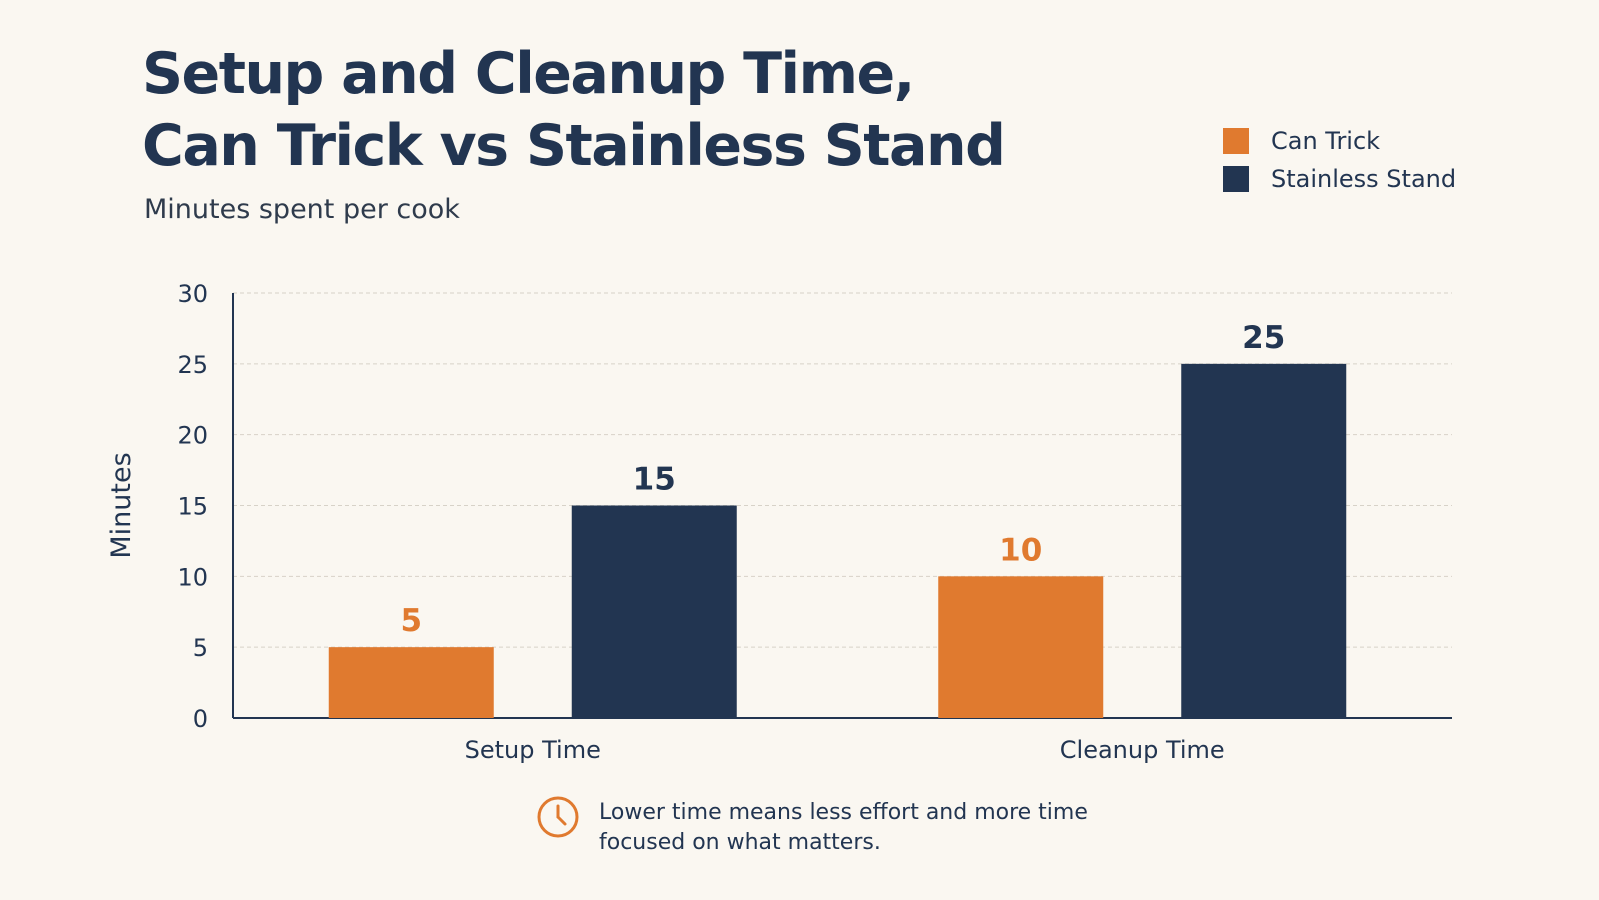 This screenshot has height=900, width=1599. I want to click on legend-label-can-trick: Can Trick, so click(1326, 141).